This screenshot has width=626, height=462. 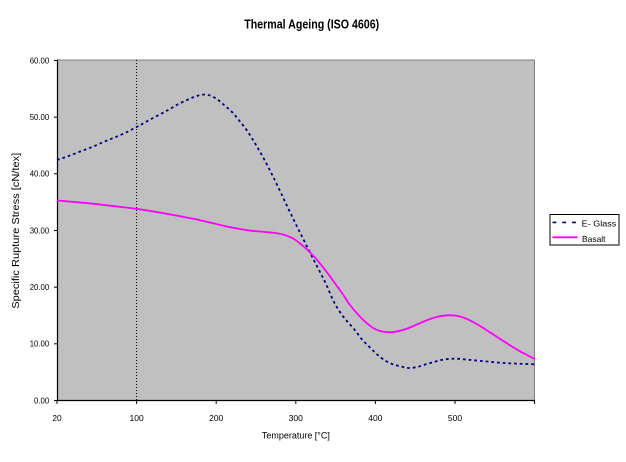 I want to click on svg-text: 0.00, so click(x=42, y=400).